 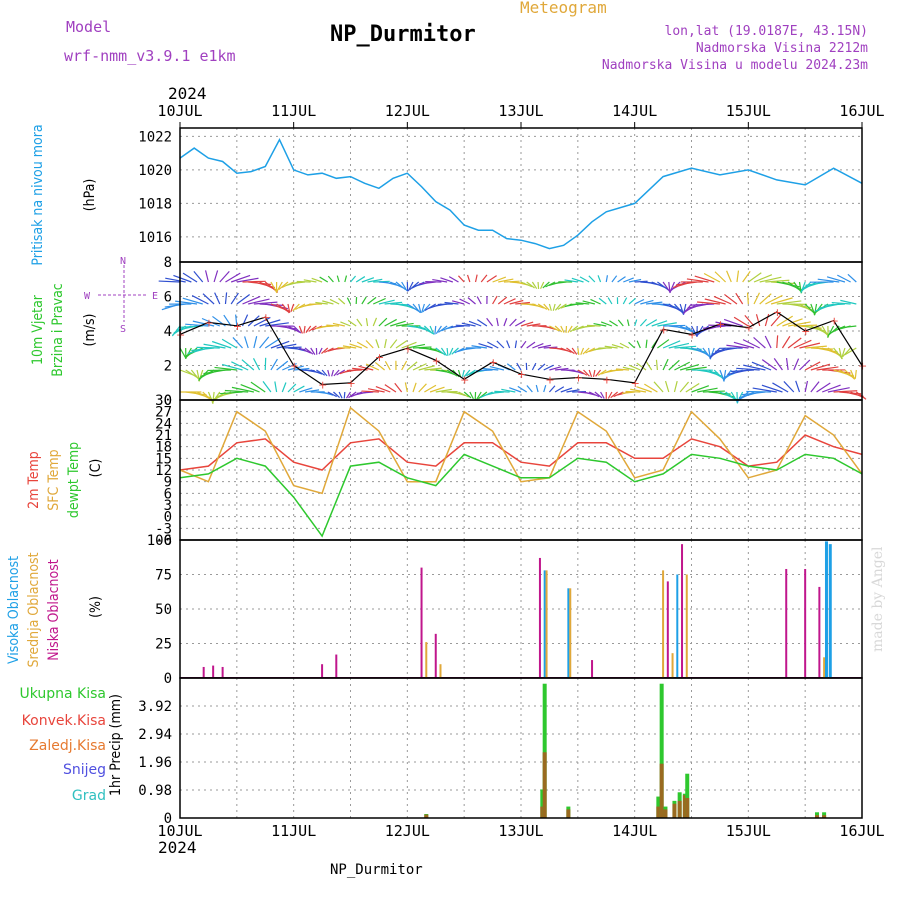 I want to click on model-altitude: Nadmorska Visina u modelu 2024.23m, so click(x=734, y=65).